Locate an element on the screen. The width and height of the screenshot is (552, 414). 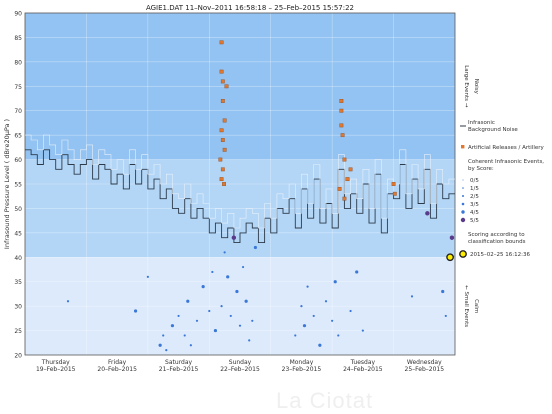
y-tick-label: 25 is located at coordinates (18, 331).